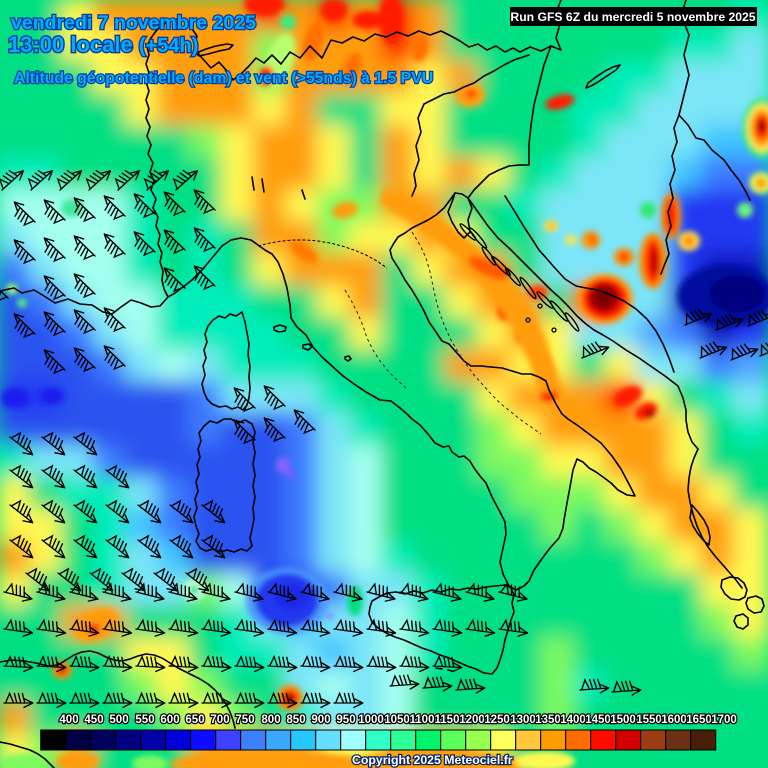 The width and height of the screenshot is (768, 768). What do you see at coordinates (219, 720) in the screenshot?
I see `svg-text: 700` at bounding box center [219, 720].